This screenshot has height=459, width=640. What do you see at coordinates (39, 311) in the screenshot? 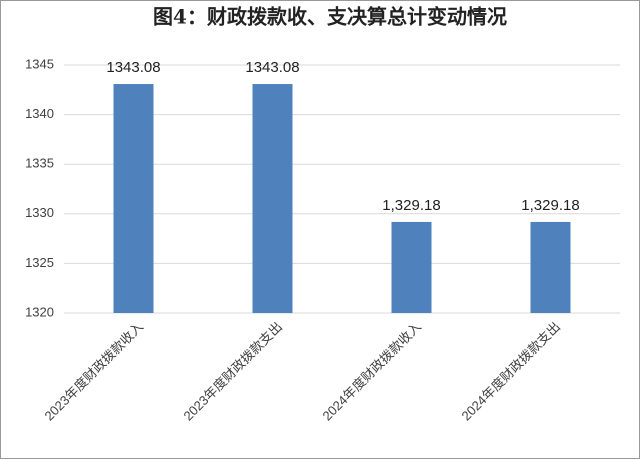
I see `y-tick-label: 1320` at bounding box center [39, 311].